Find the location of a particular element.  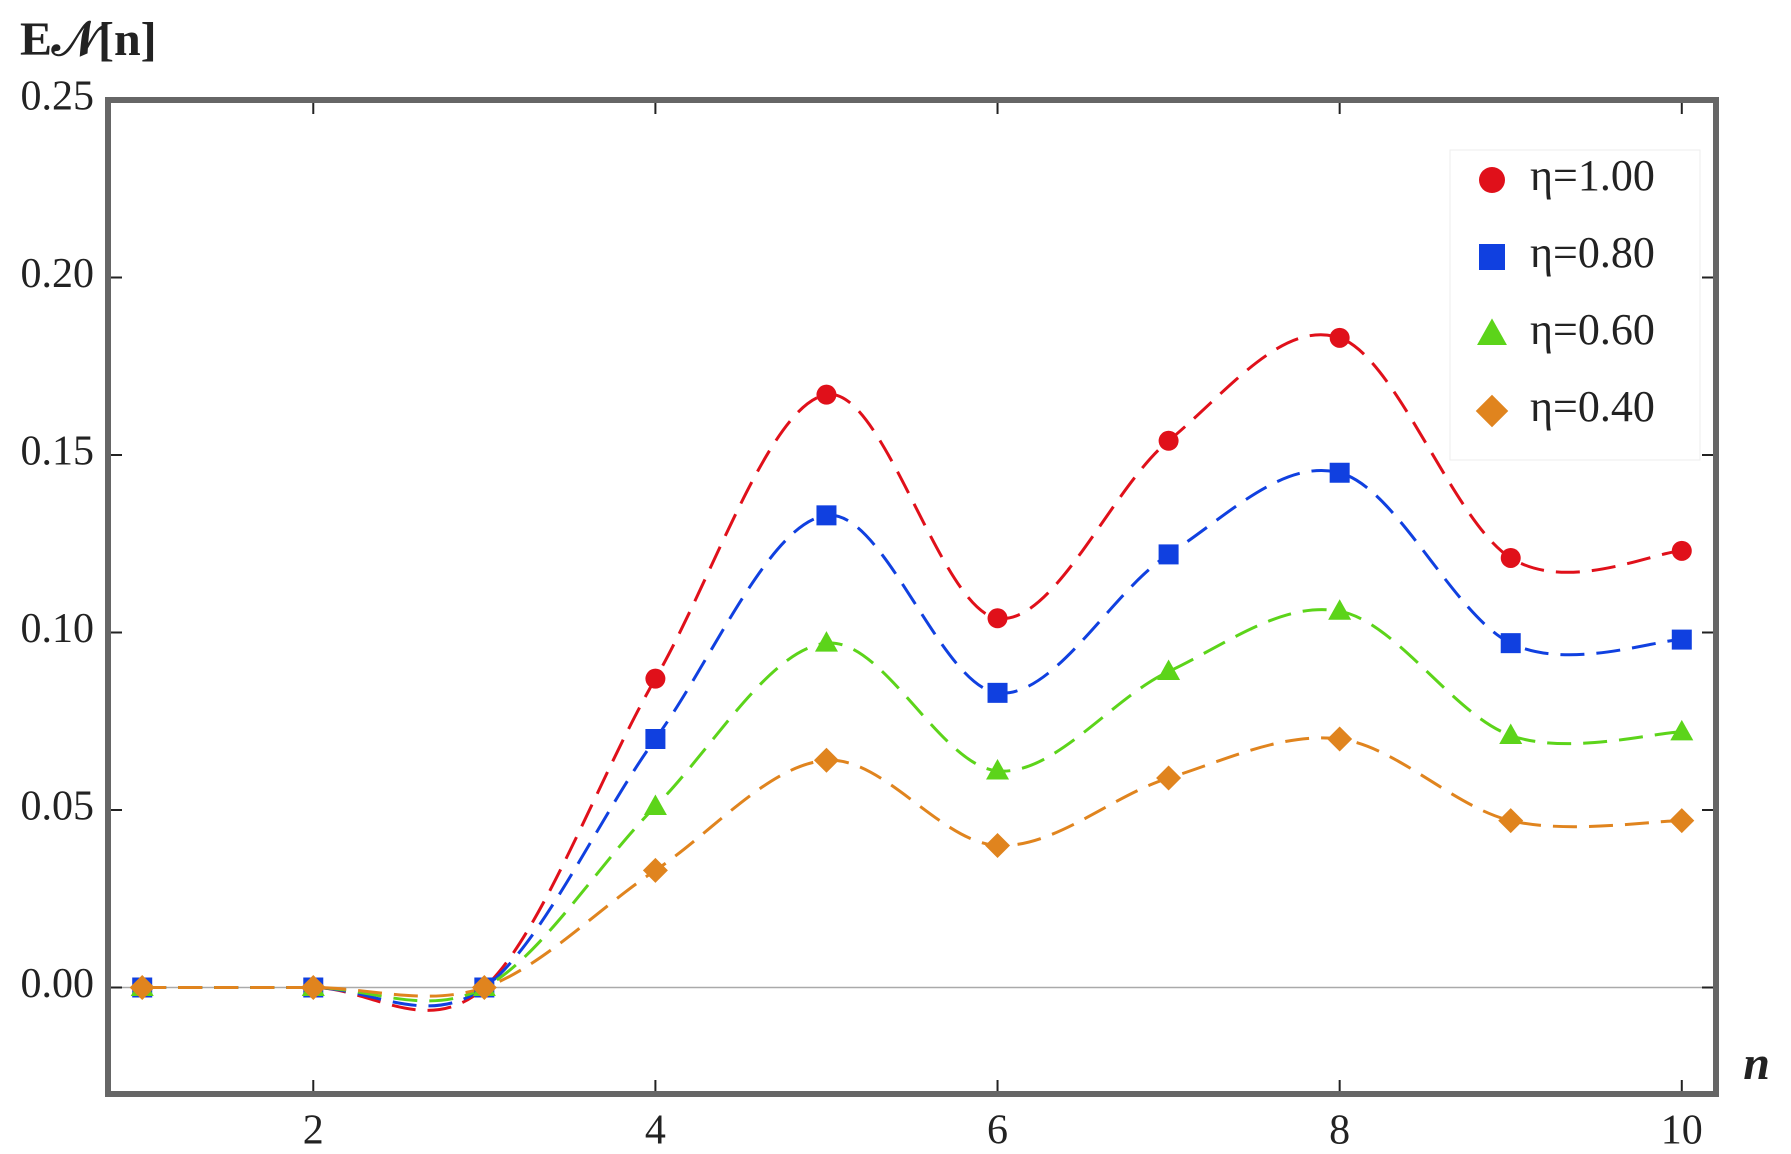

y-tick-label: 0.05 is located at coordinates (58, 807).